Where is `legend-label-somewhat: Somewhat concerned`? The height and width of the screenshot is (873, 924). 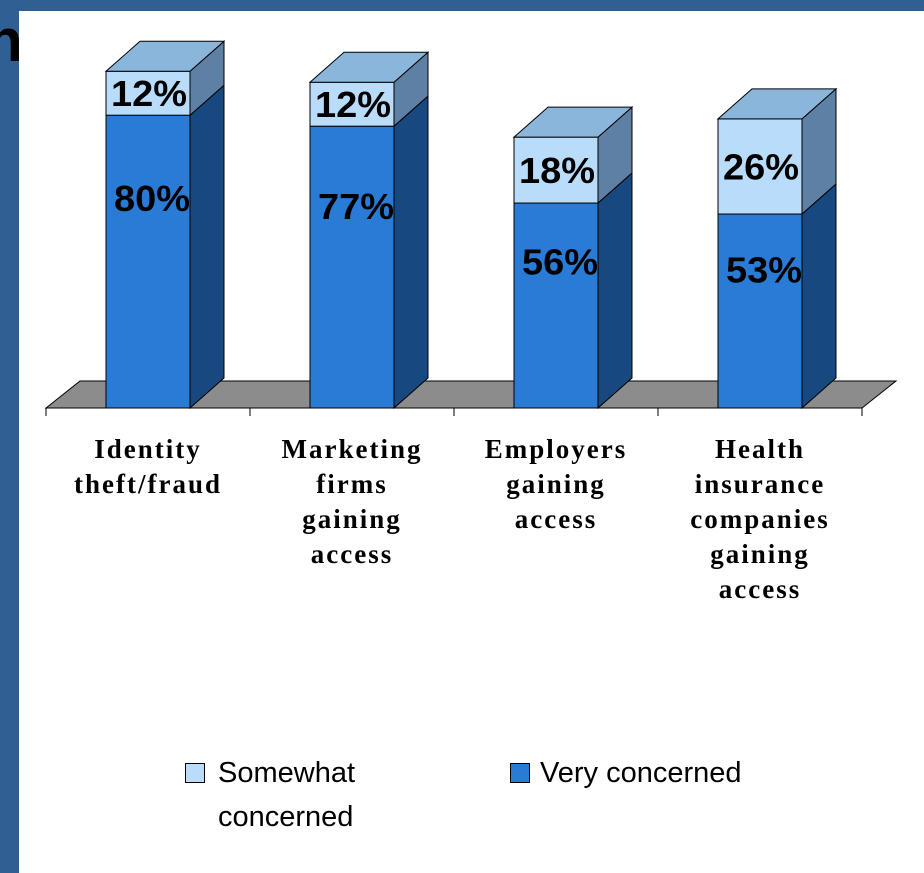
legend-label-somewhat: Somewhat concerned is located at coordinates (287, 795).